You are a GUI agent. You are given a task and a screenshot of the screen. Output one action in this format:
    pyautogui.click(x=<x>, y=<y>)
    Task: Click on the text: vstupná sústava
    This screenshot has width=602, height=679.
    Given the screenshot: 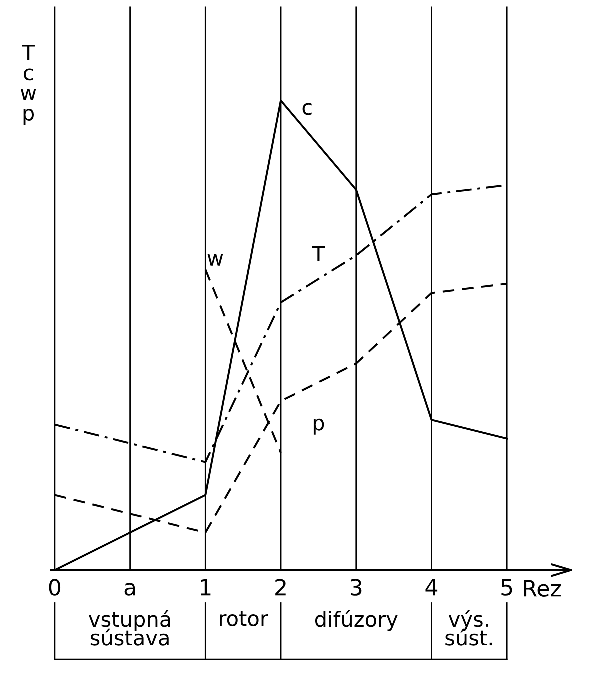 What is the action you would take?
    pyautogui.click(x=129, y=628)
    